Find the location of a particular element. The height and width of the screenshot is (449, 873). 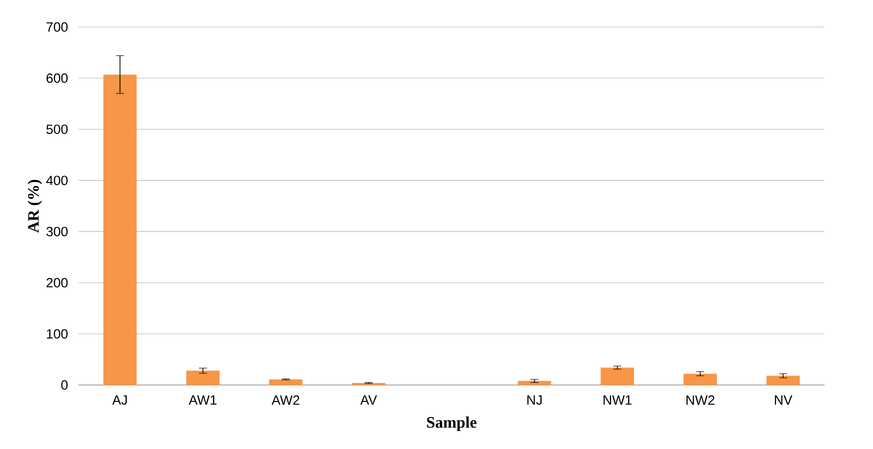

x-tick-label: AV is located at coordinates (369, 400).